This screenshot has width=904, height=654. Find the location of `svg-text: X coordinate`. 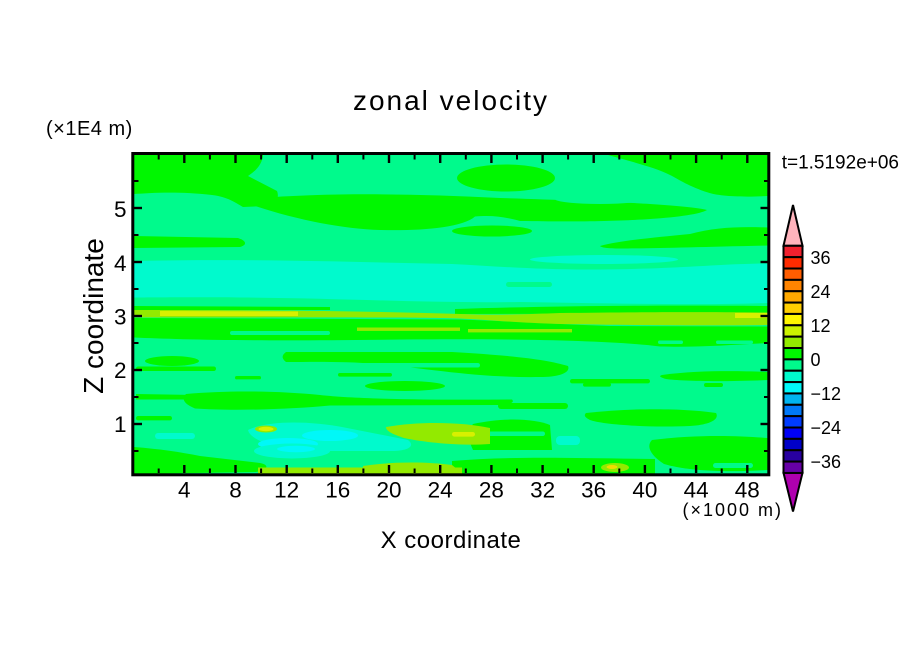

svg-text: X coordinate is located at coordinates (451, 540).